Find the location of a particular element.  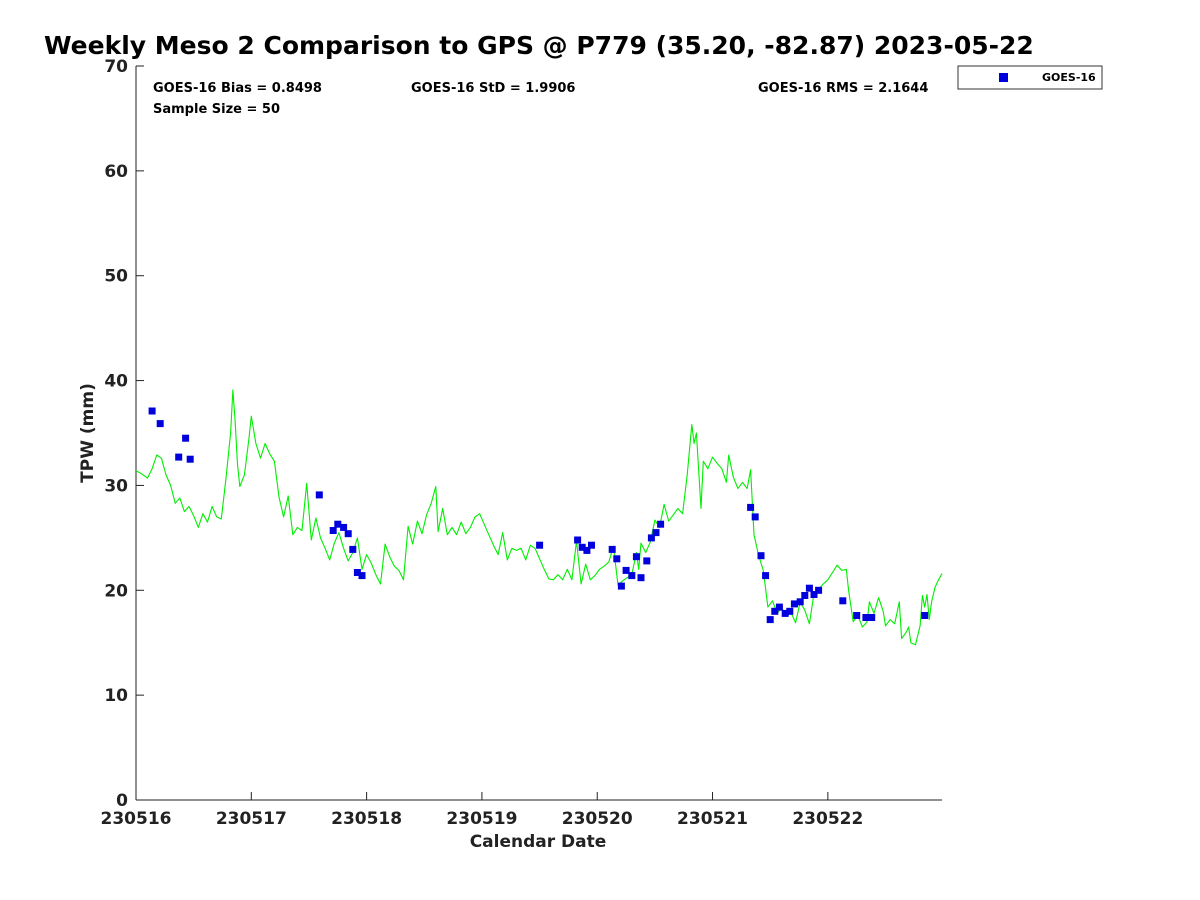

legend-marker-square-icon is located at coordinates (1003, 77).